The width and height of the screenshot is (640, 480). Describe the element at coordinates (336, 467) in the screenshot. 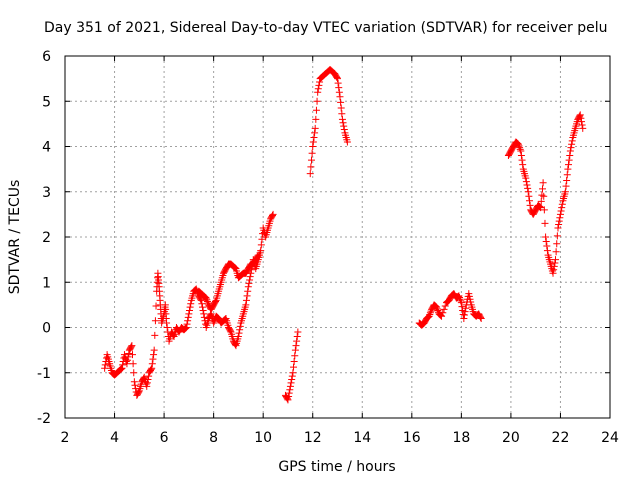

I see `x-axis-label: GPS time / hours` at that location.